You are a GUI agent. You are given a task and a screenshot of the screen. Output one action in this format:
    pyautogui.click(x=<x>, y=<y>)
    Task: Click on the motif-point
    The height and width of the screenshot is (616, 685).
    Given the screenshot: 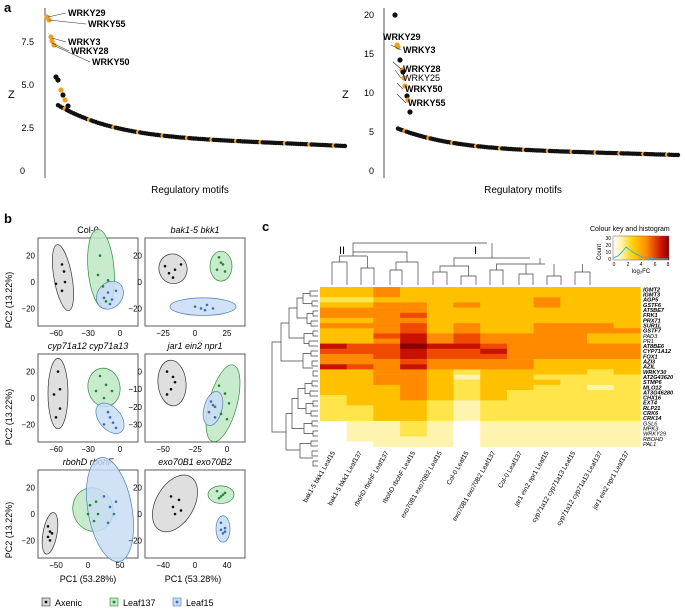 What is the action you would take?
    pyautogui.click(x=678, y=155)
    